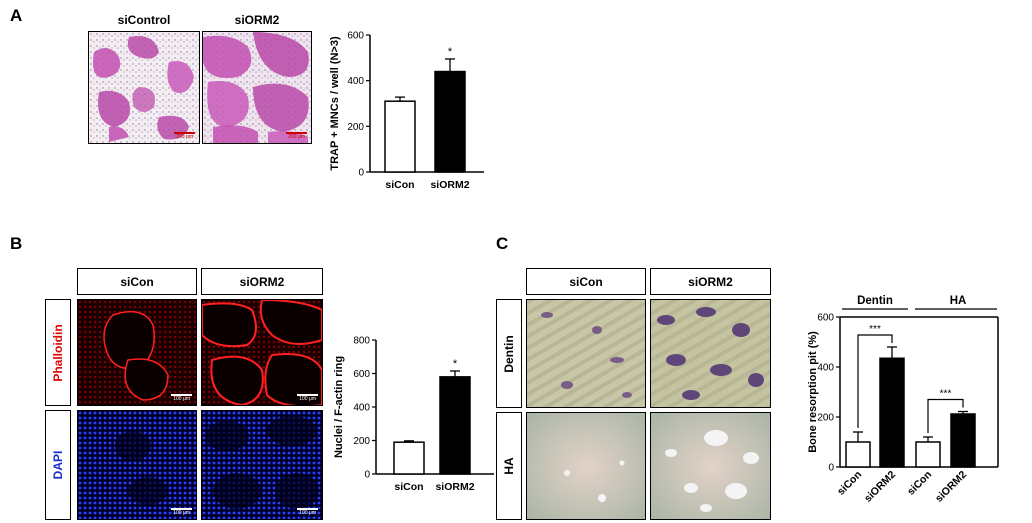  What do you see at coordinates (813, 392) in the screenshot?
I see `y-axis-label: Bone resorption pit (%)` at bounding box center [813, 392].